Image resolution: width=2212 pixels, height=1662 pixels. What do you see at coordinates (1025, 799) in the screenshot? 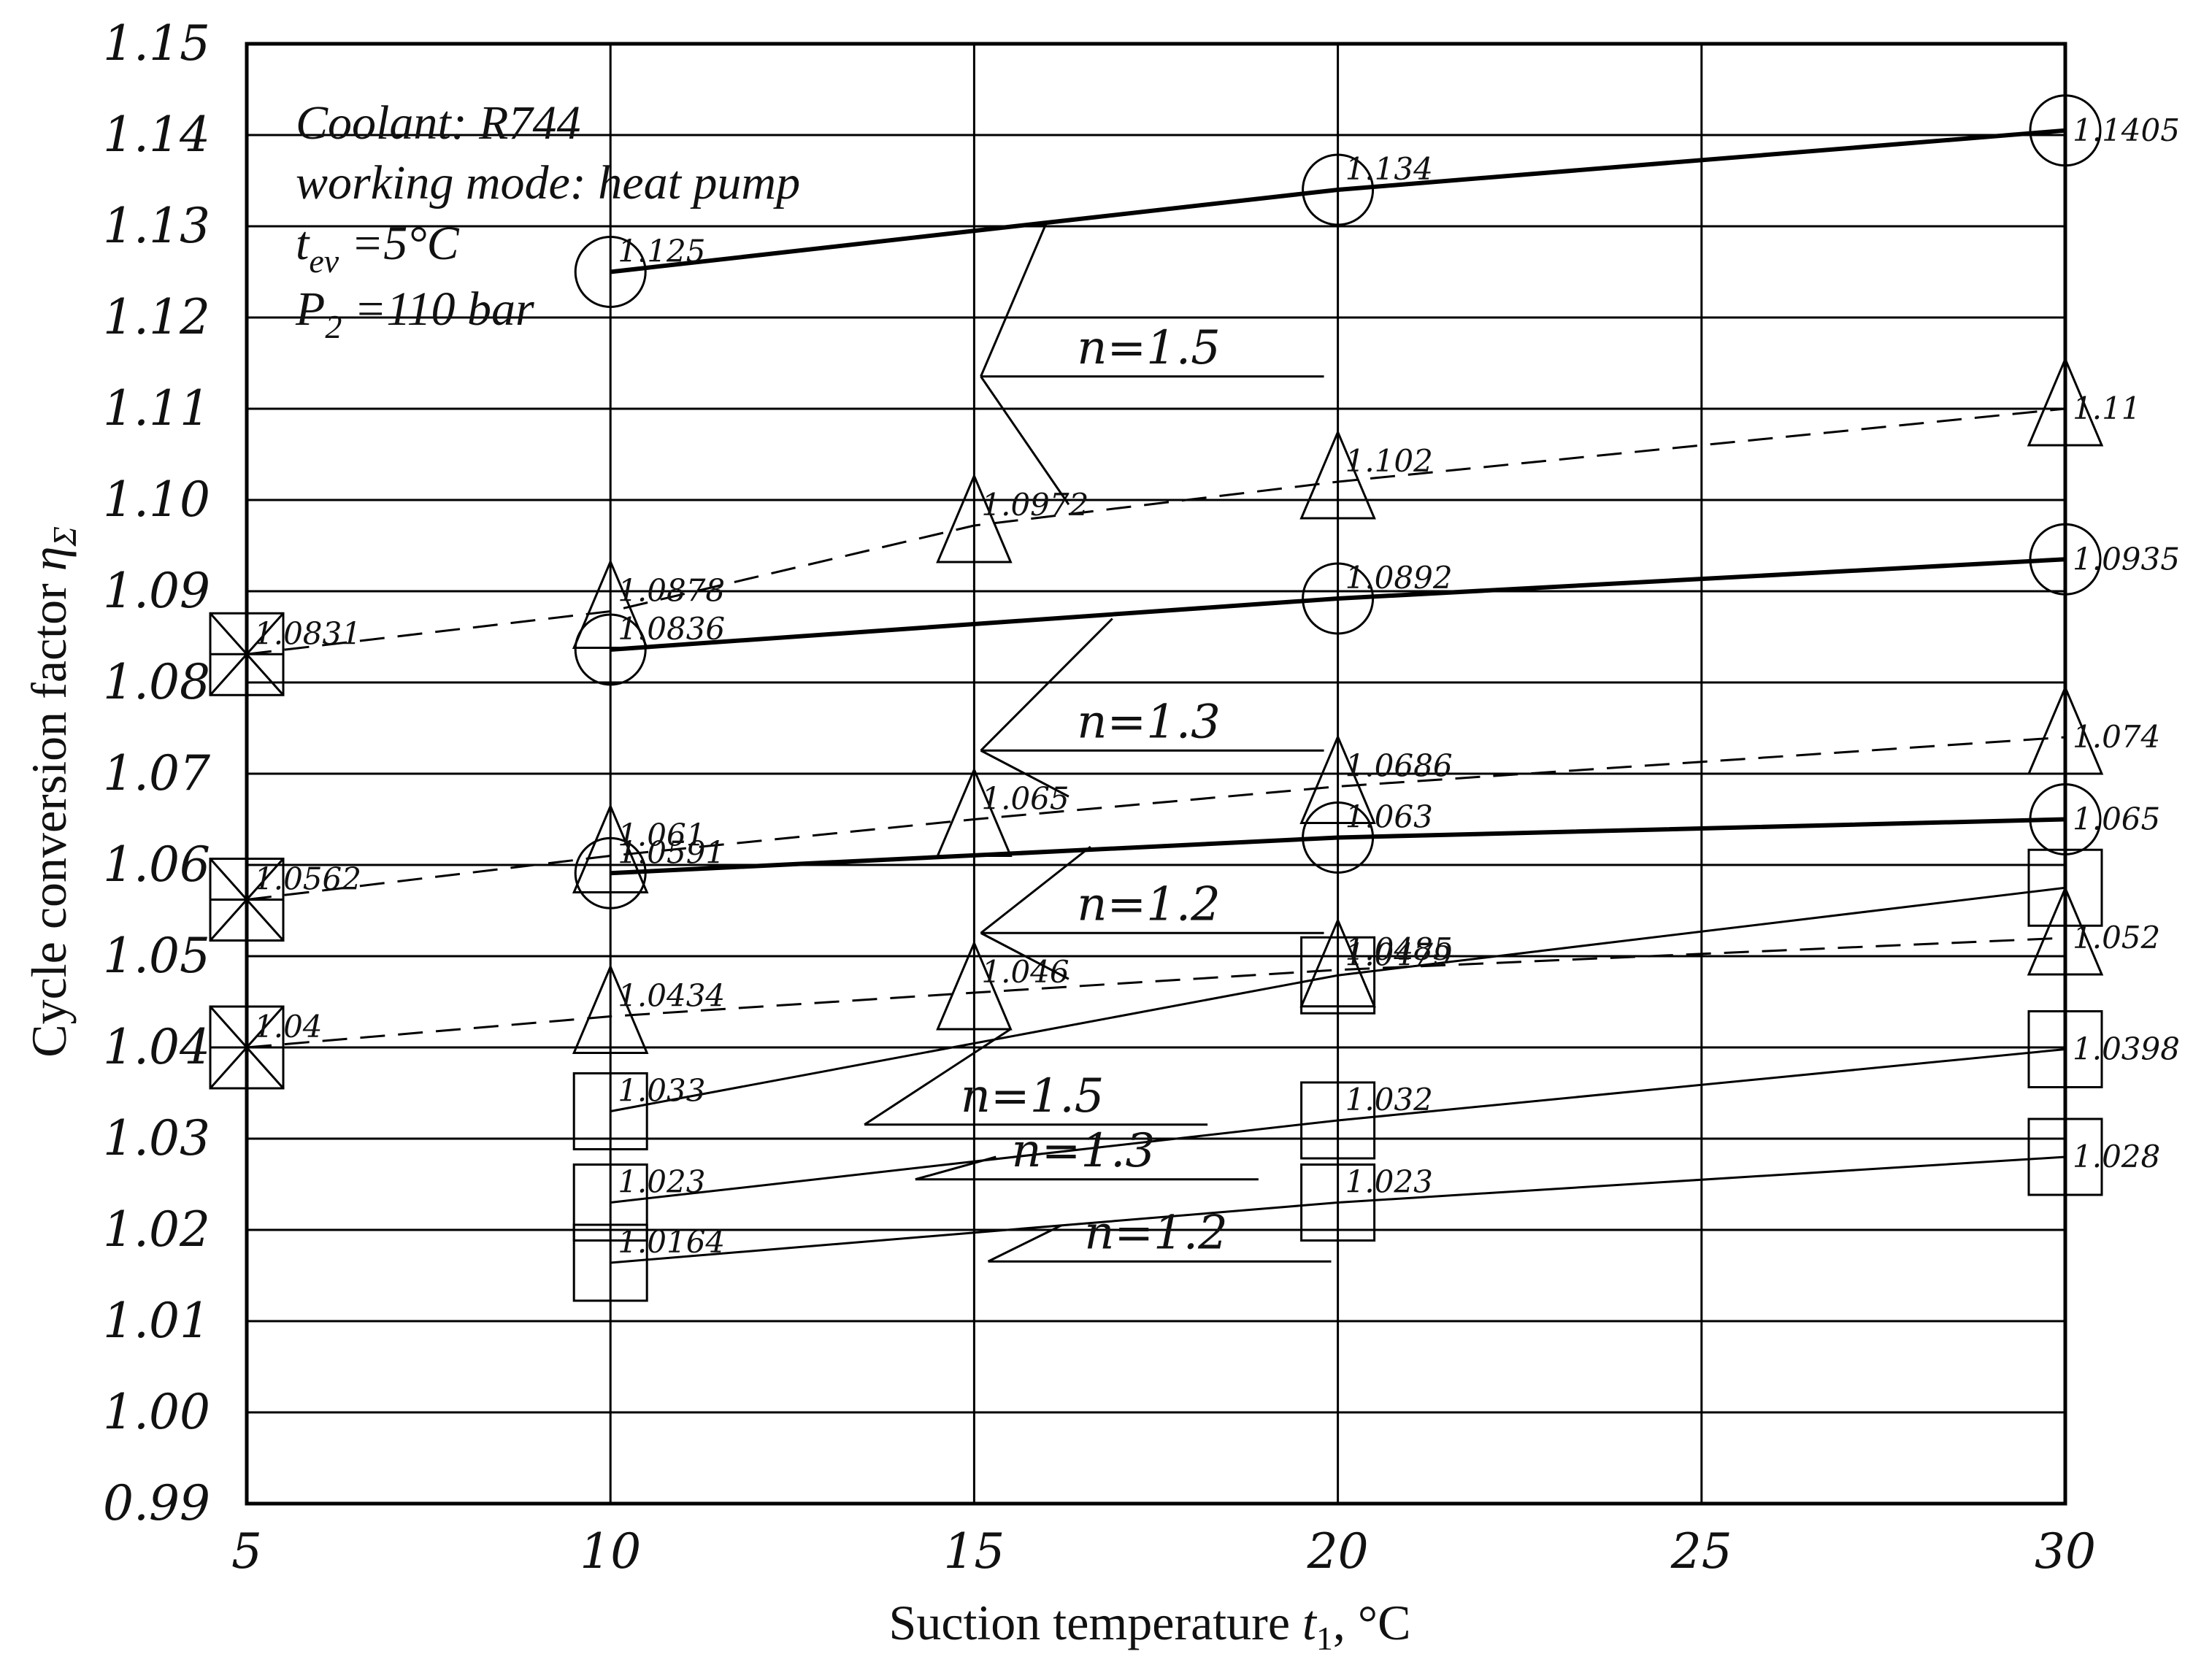
I see `data-label: 1.065` at bounding box center [1025, 799].